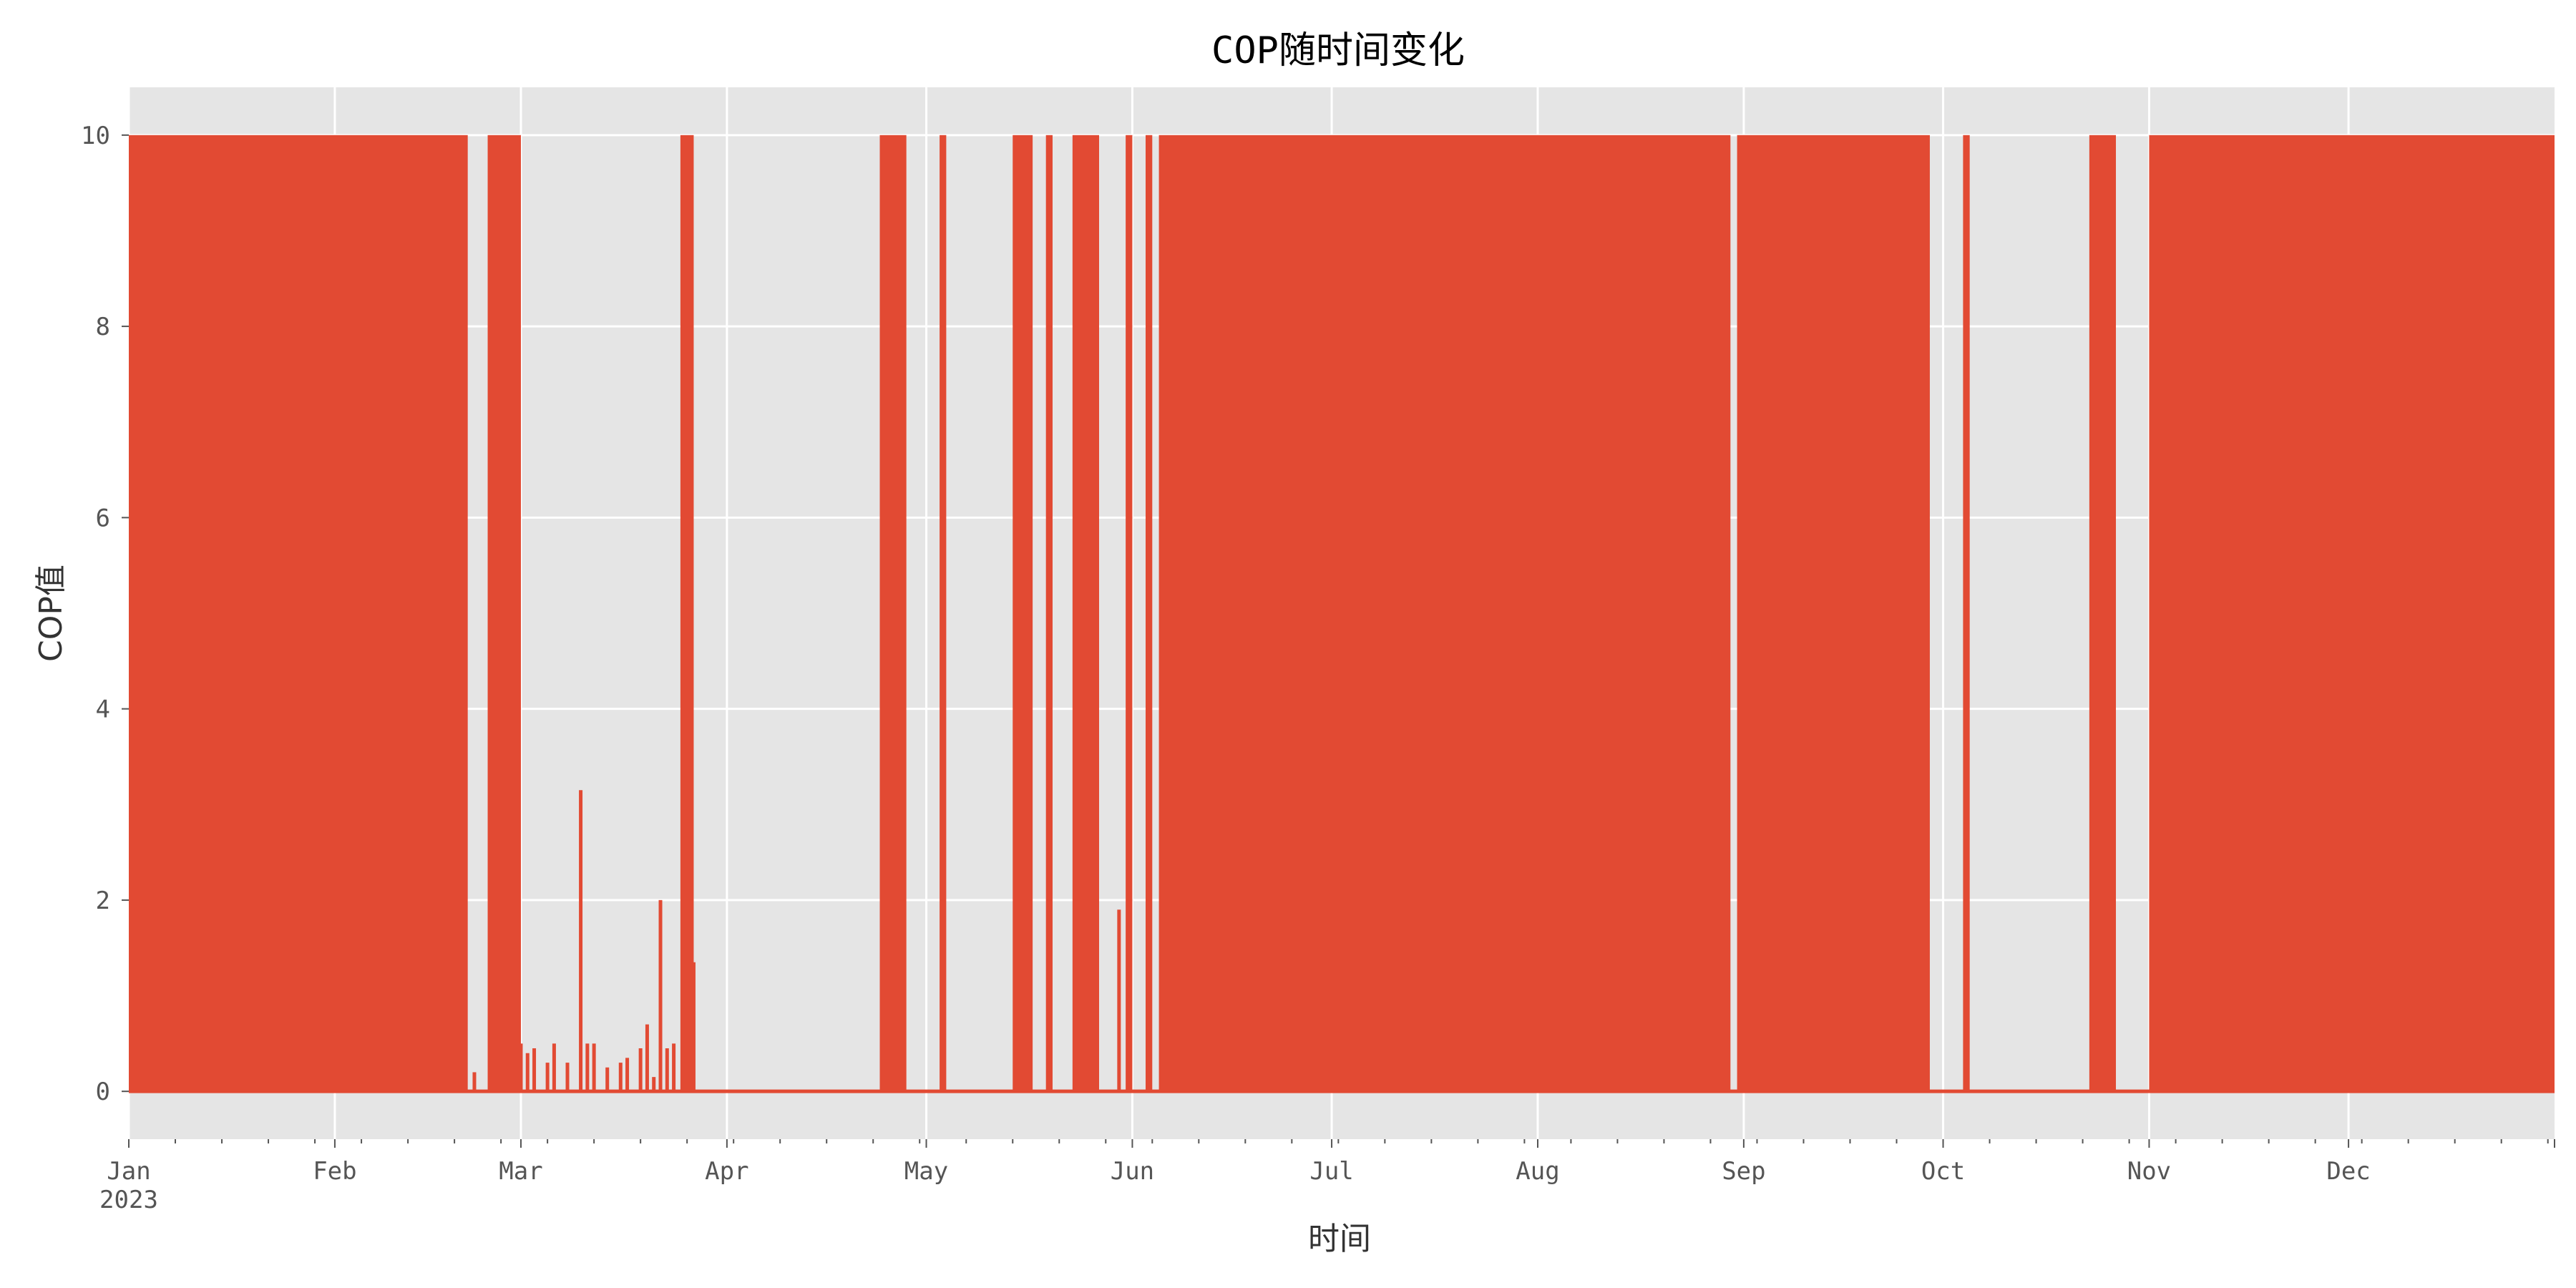  I want to click on y-tick-label-2: 2, so click(103, 901).